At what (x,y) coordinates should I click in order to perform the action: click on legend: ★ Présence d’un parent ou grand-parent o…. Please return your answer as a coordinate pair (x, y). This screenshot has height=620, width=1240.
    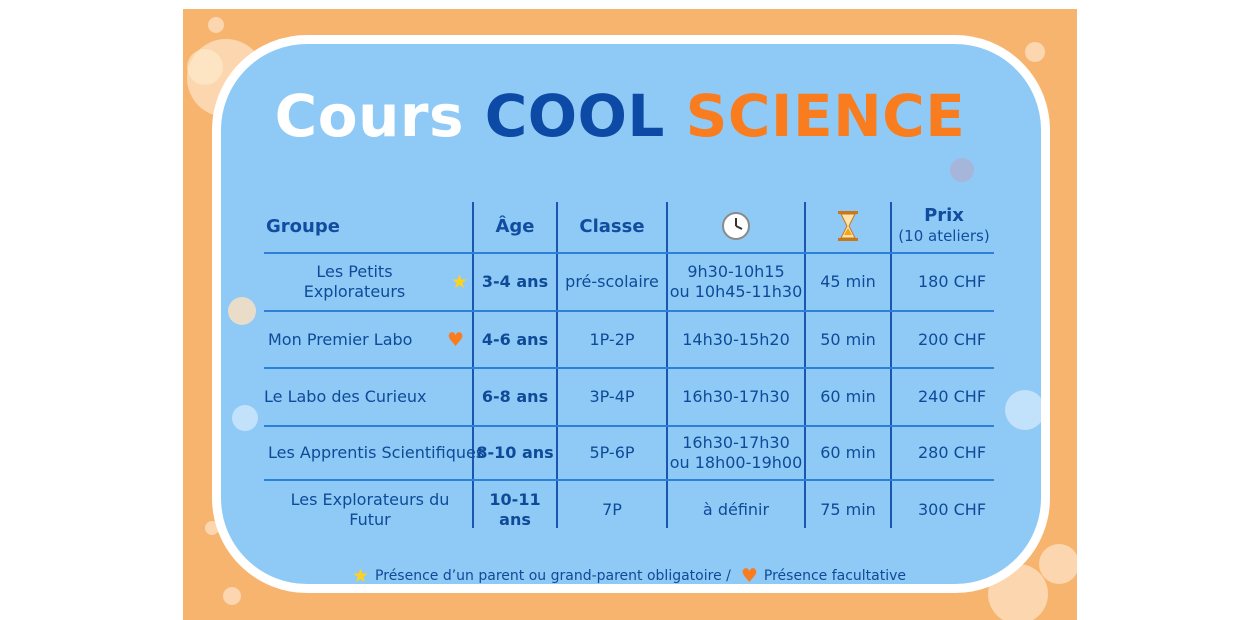
    Looking at the image, I should click on (632, 576).